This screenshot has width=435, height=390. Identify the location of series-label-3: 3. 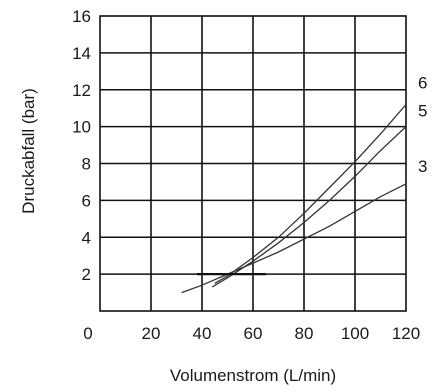
(422, 166).